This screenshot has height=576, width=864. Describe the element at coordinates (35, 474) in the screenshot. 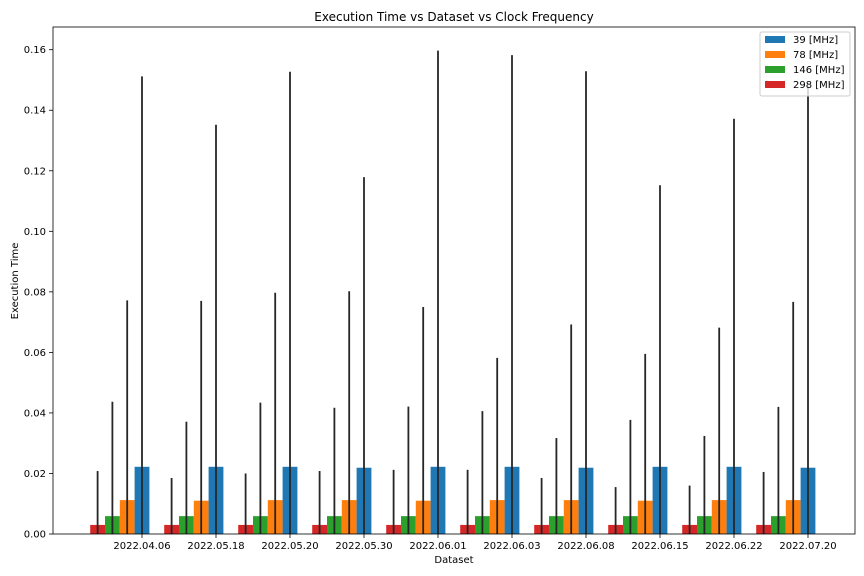

I see `y-tick-label: 0.02` at that location.